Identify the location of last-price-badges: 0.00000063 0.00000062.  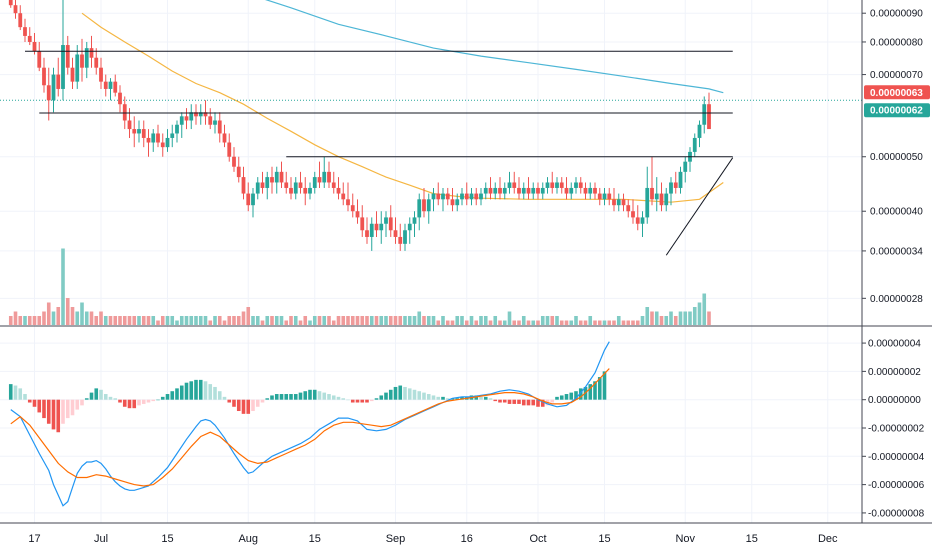
(897, 101).